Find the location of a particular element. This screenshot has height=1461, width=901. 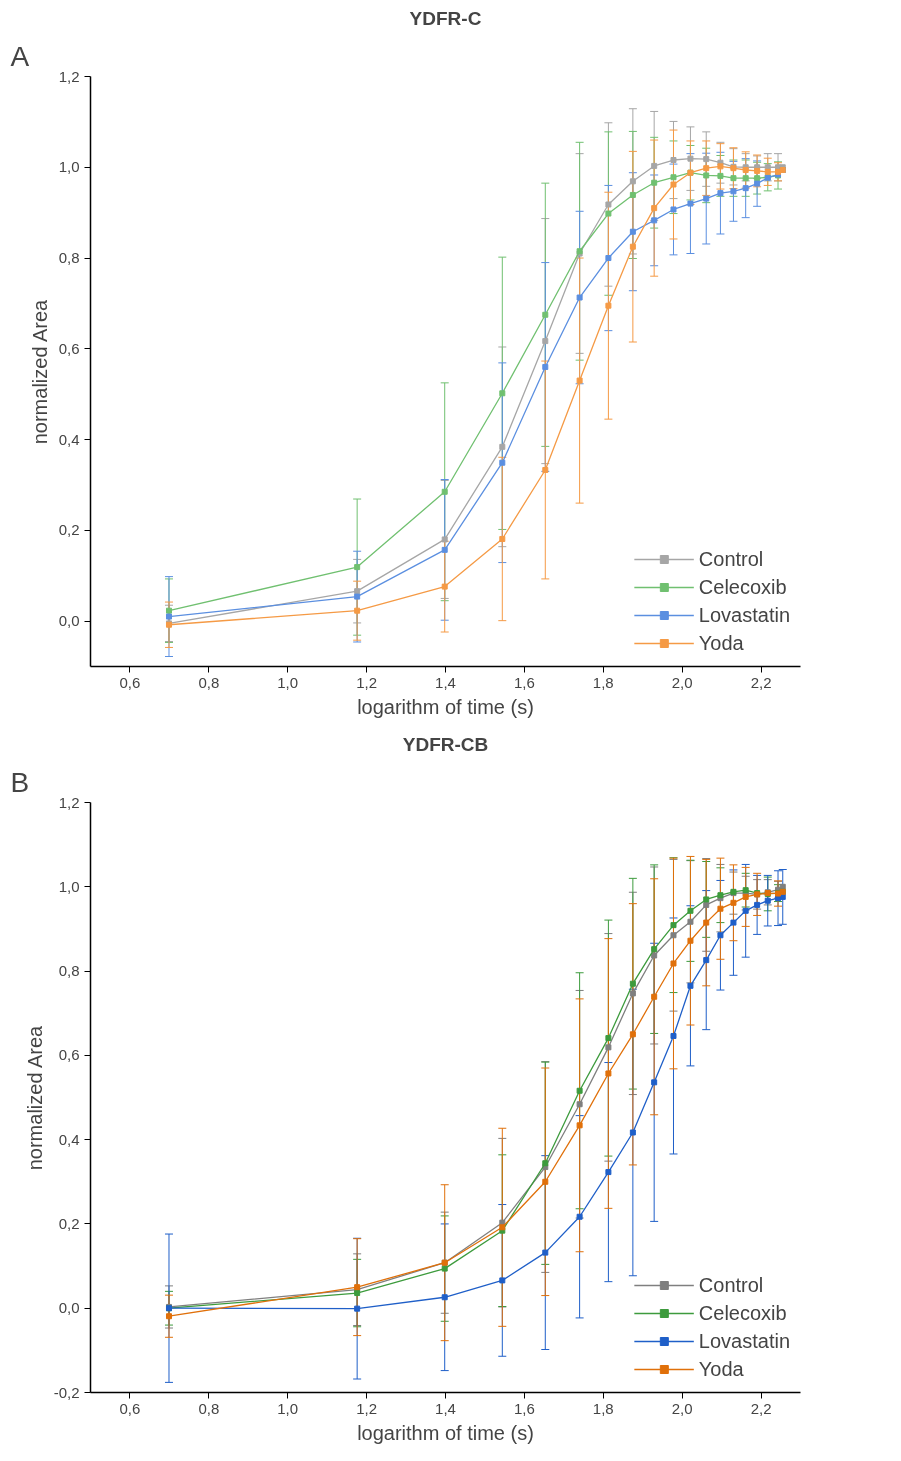

y-tick-label: -0,2 is located at coordinates (66, 1392).